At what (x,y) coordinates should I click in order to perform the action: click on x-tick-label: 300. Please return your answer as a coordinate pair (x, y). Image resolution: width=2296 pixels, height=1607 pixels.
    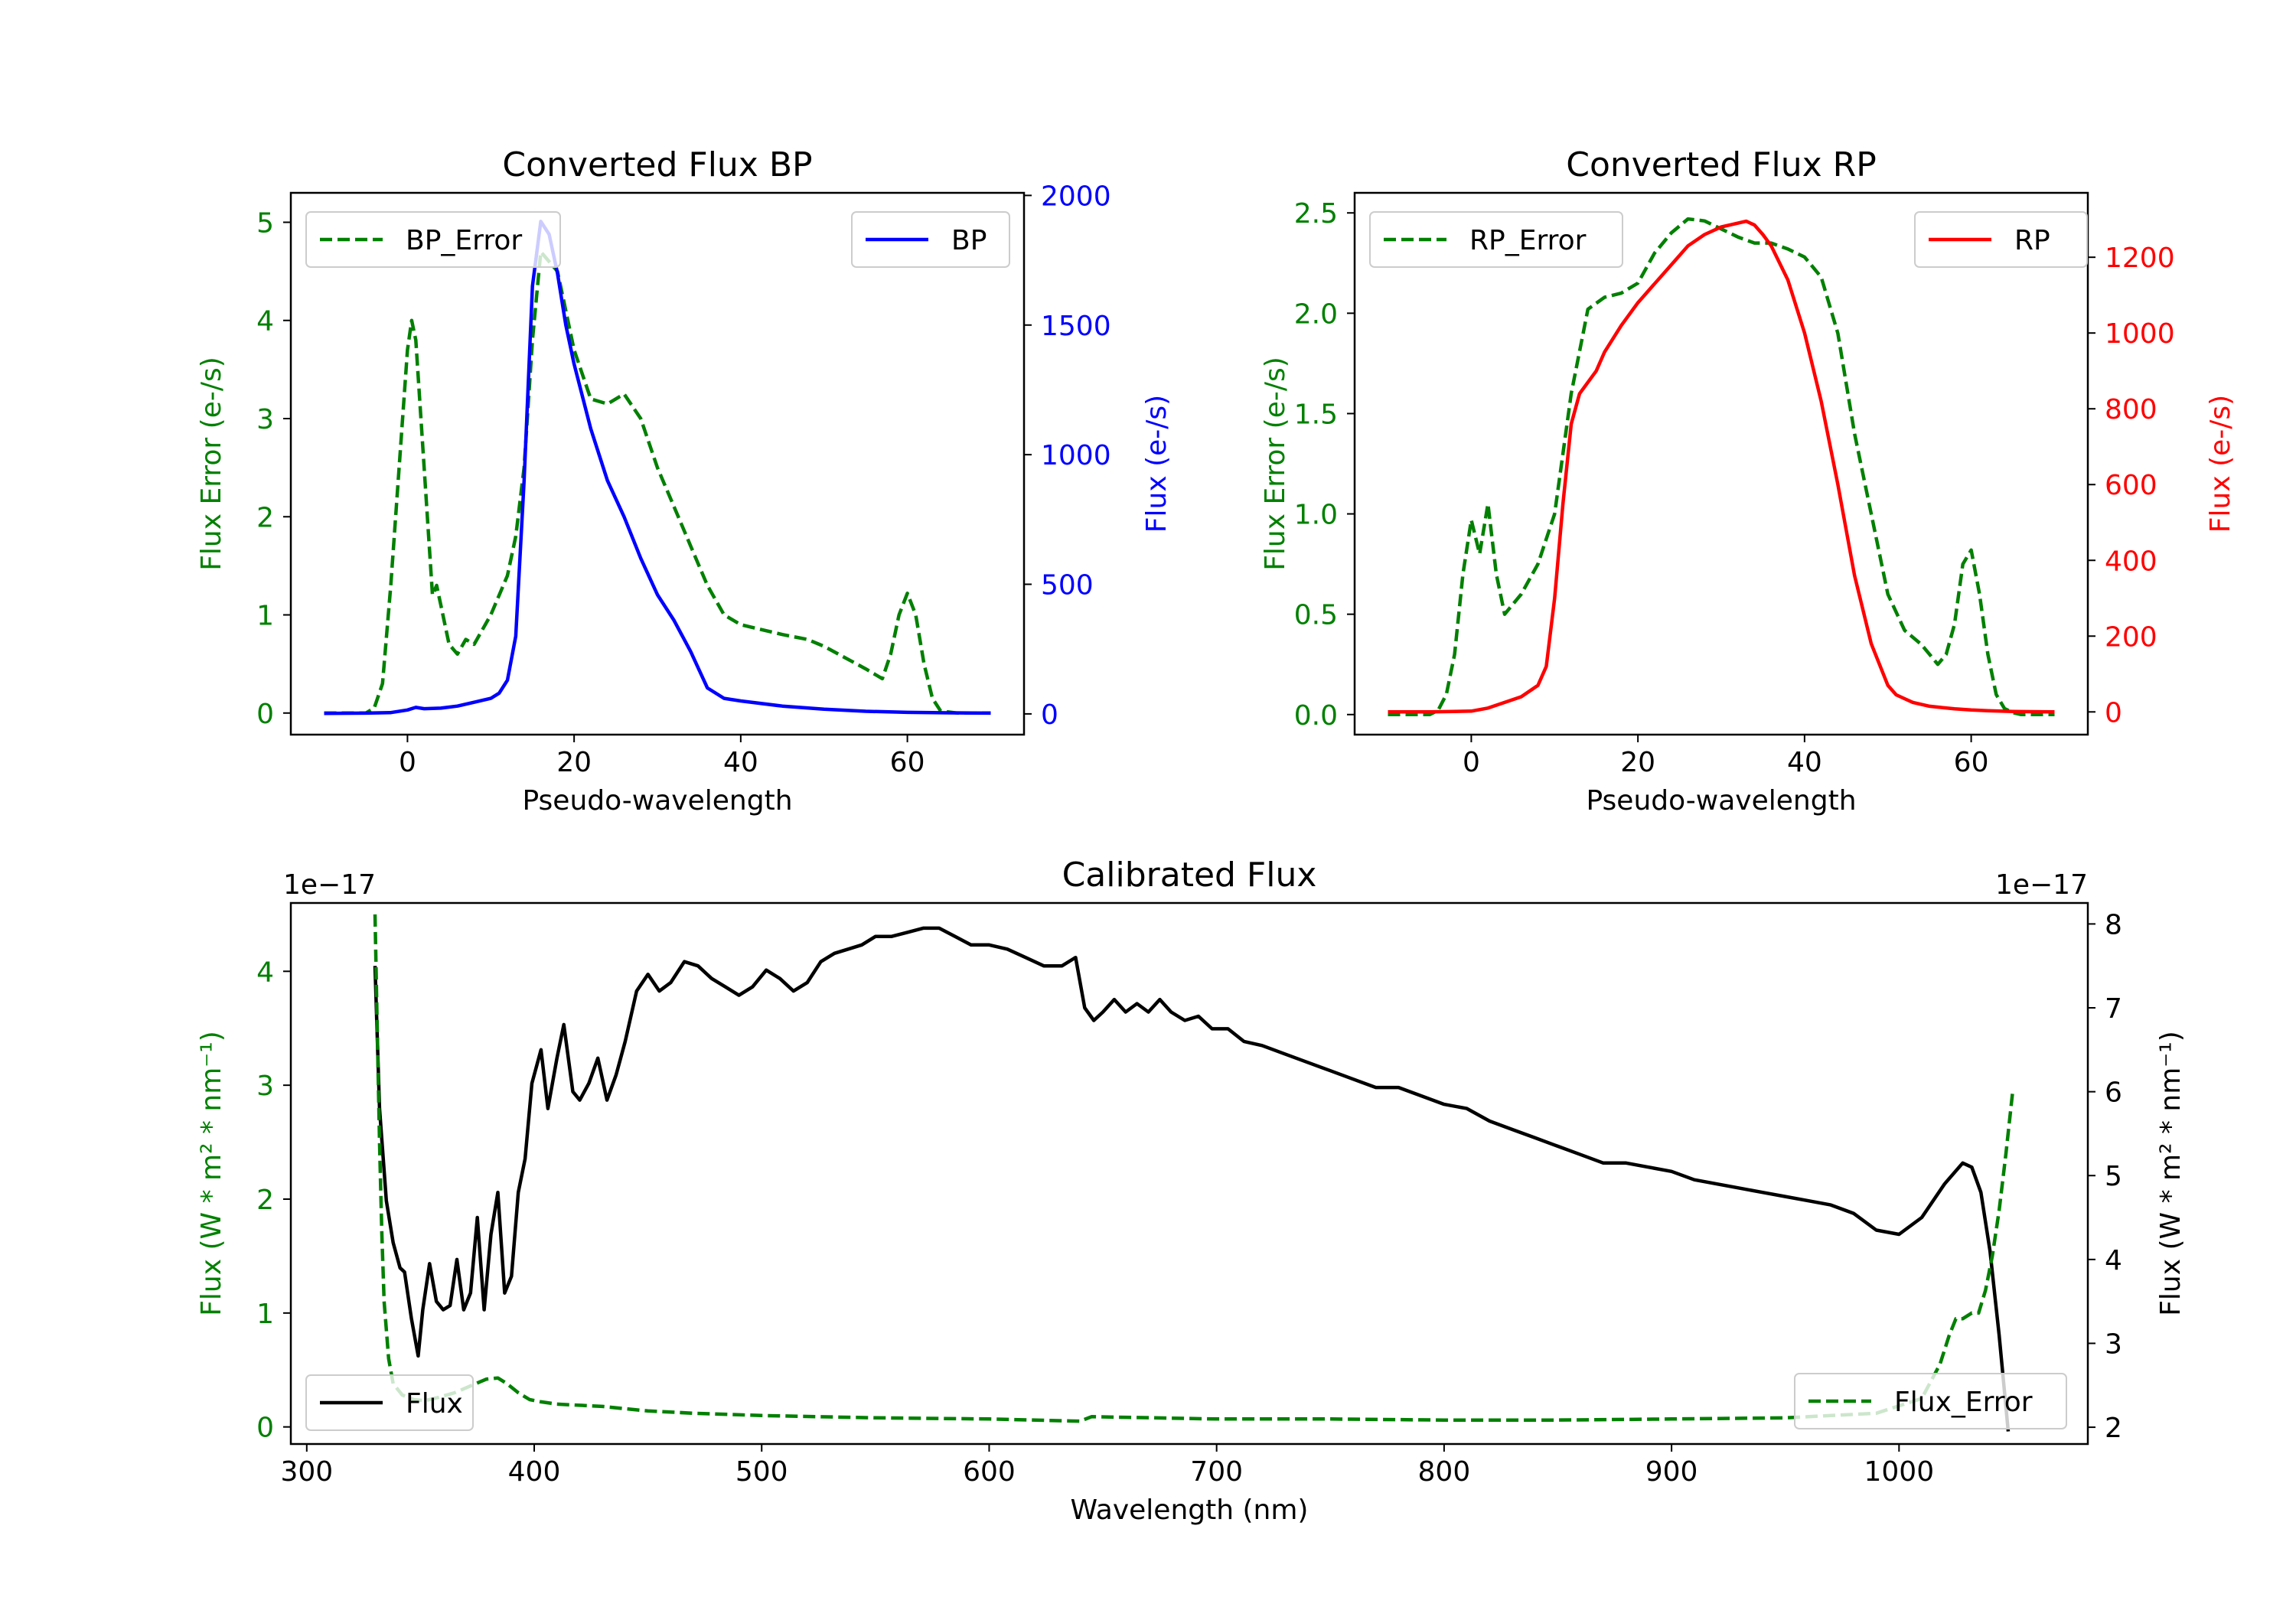
    Looking at the image, I should click on (306, 1472).